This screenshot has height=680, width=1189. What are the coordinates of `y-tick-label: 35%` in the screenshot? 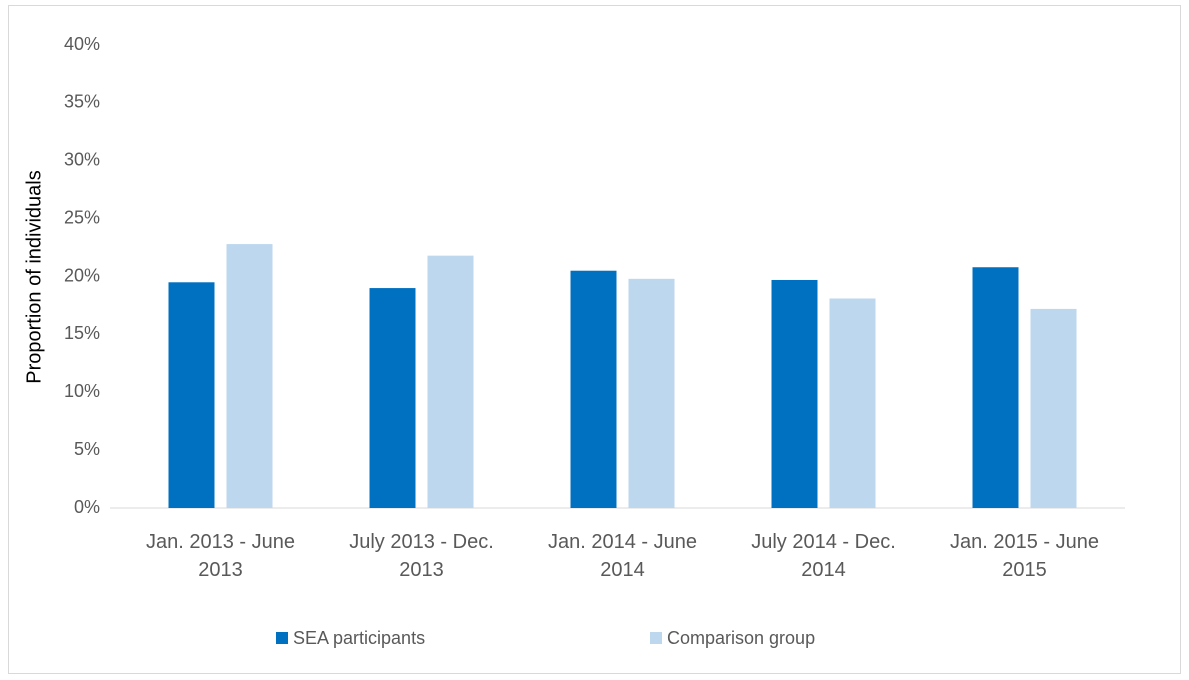 It's located at (82, 102).